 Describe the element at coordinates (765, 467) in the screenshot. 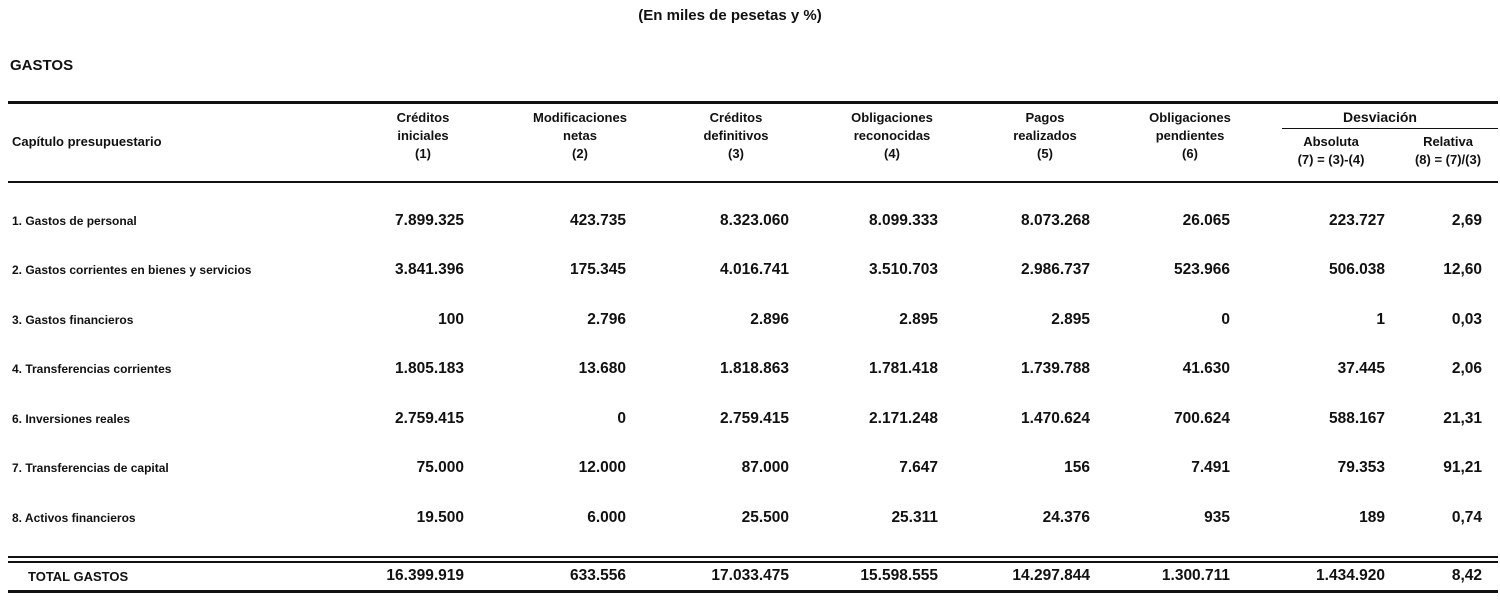

I see `cell-creditos-definitivos: 87.000` at that location.